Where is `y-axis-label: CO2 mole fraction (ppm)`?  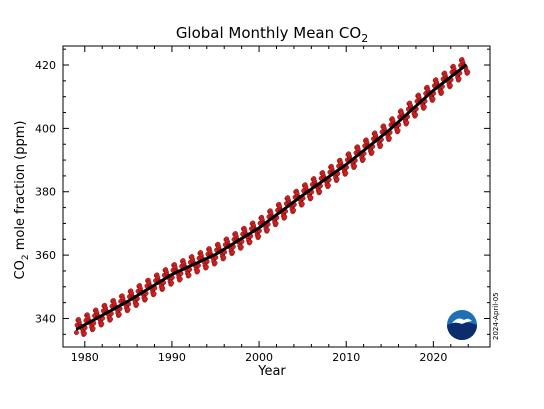
y-axis-label: CO2 mole fraction (ppm) is located at coordinates (22, 200).